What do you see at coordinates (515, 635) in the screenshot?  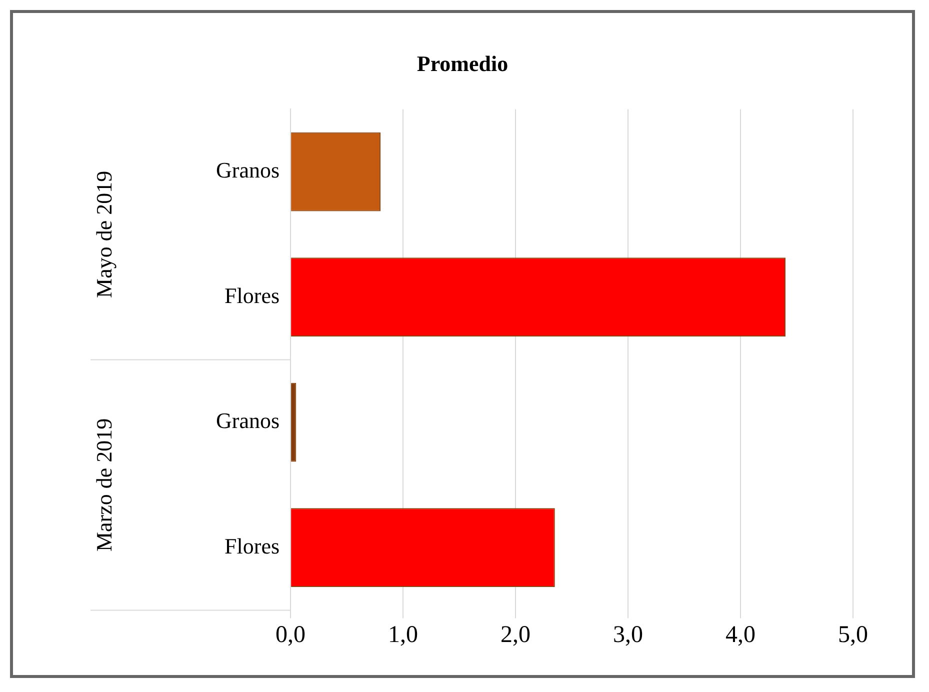 I see `x-tick-label: 2,0` at bounding box center [515, 635].